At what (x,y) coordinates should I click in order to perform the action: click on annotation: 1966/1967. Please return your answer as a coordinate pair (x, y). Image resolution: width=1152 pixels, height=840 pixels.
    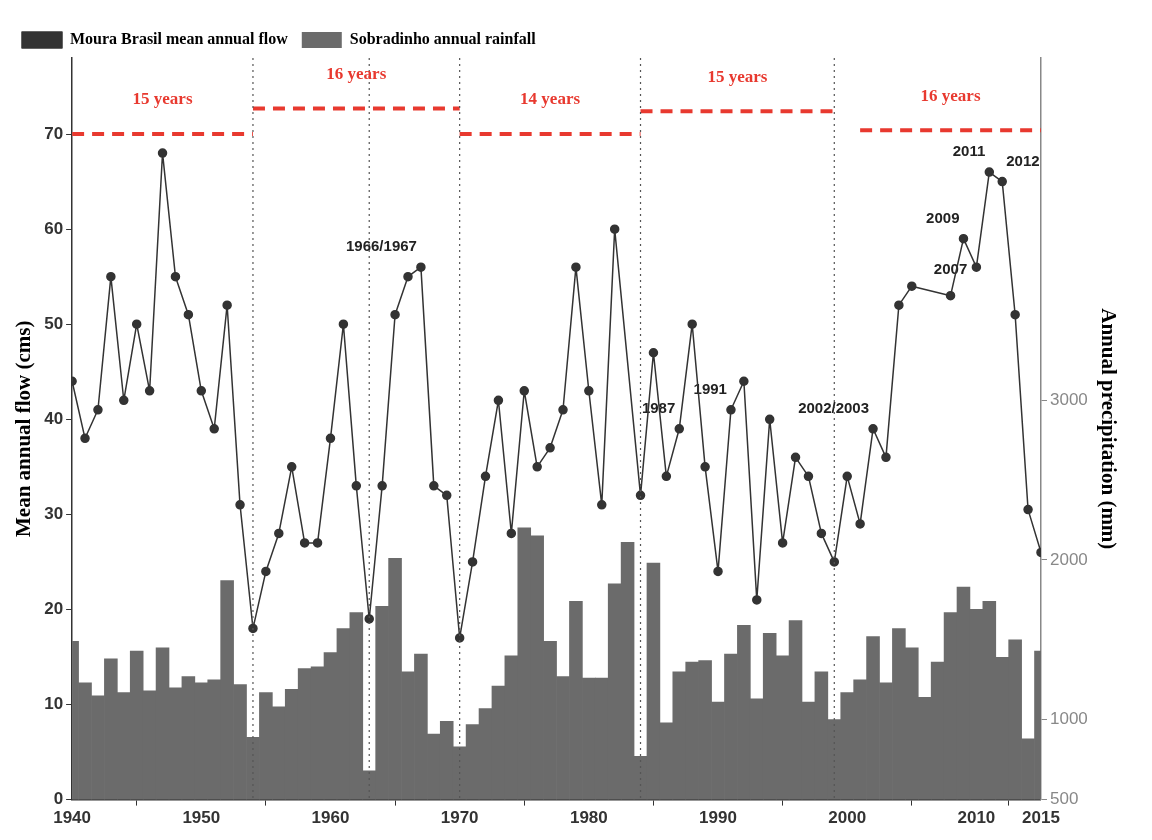
    Looking at the image, I should click on (381, 246).